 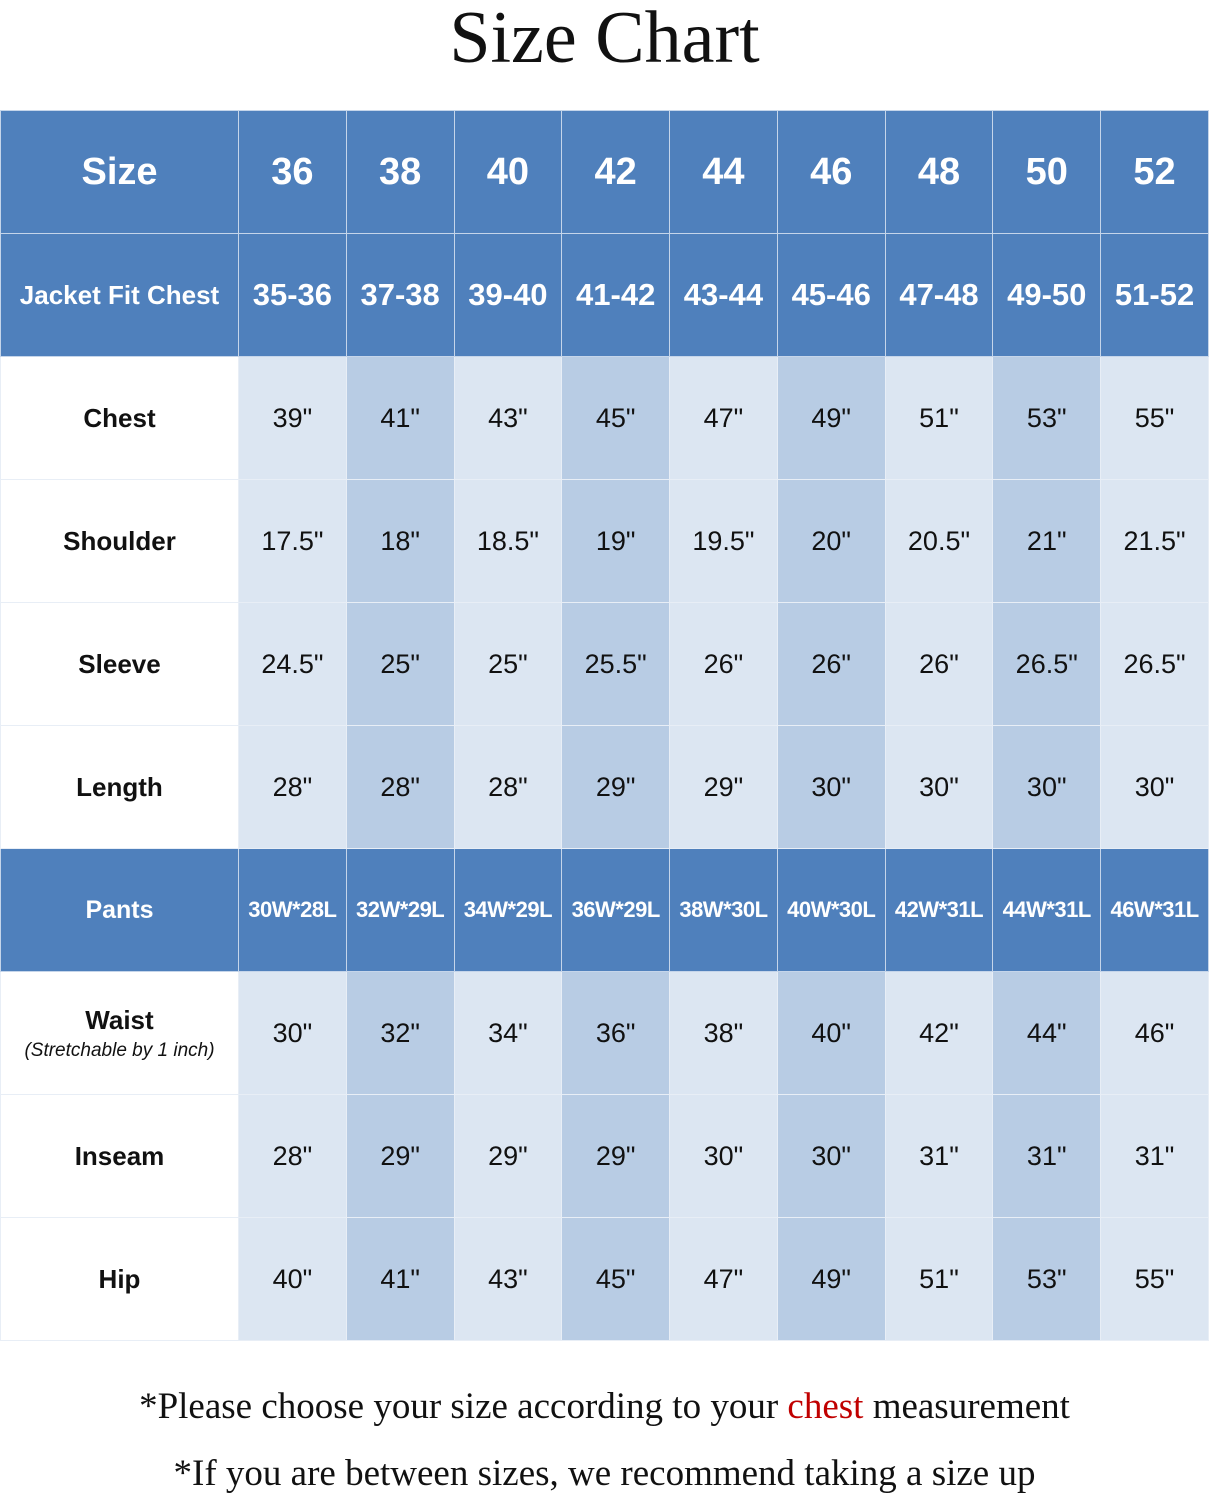 What do you see at coordinates (119, 1019) in the screenshot?
I see `row-label-text: Waist` at bounding box center [119, 1019].